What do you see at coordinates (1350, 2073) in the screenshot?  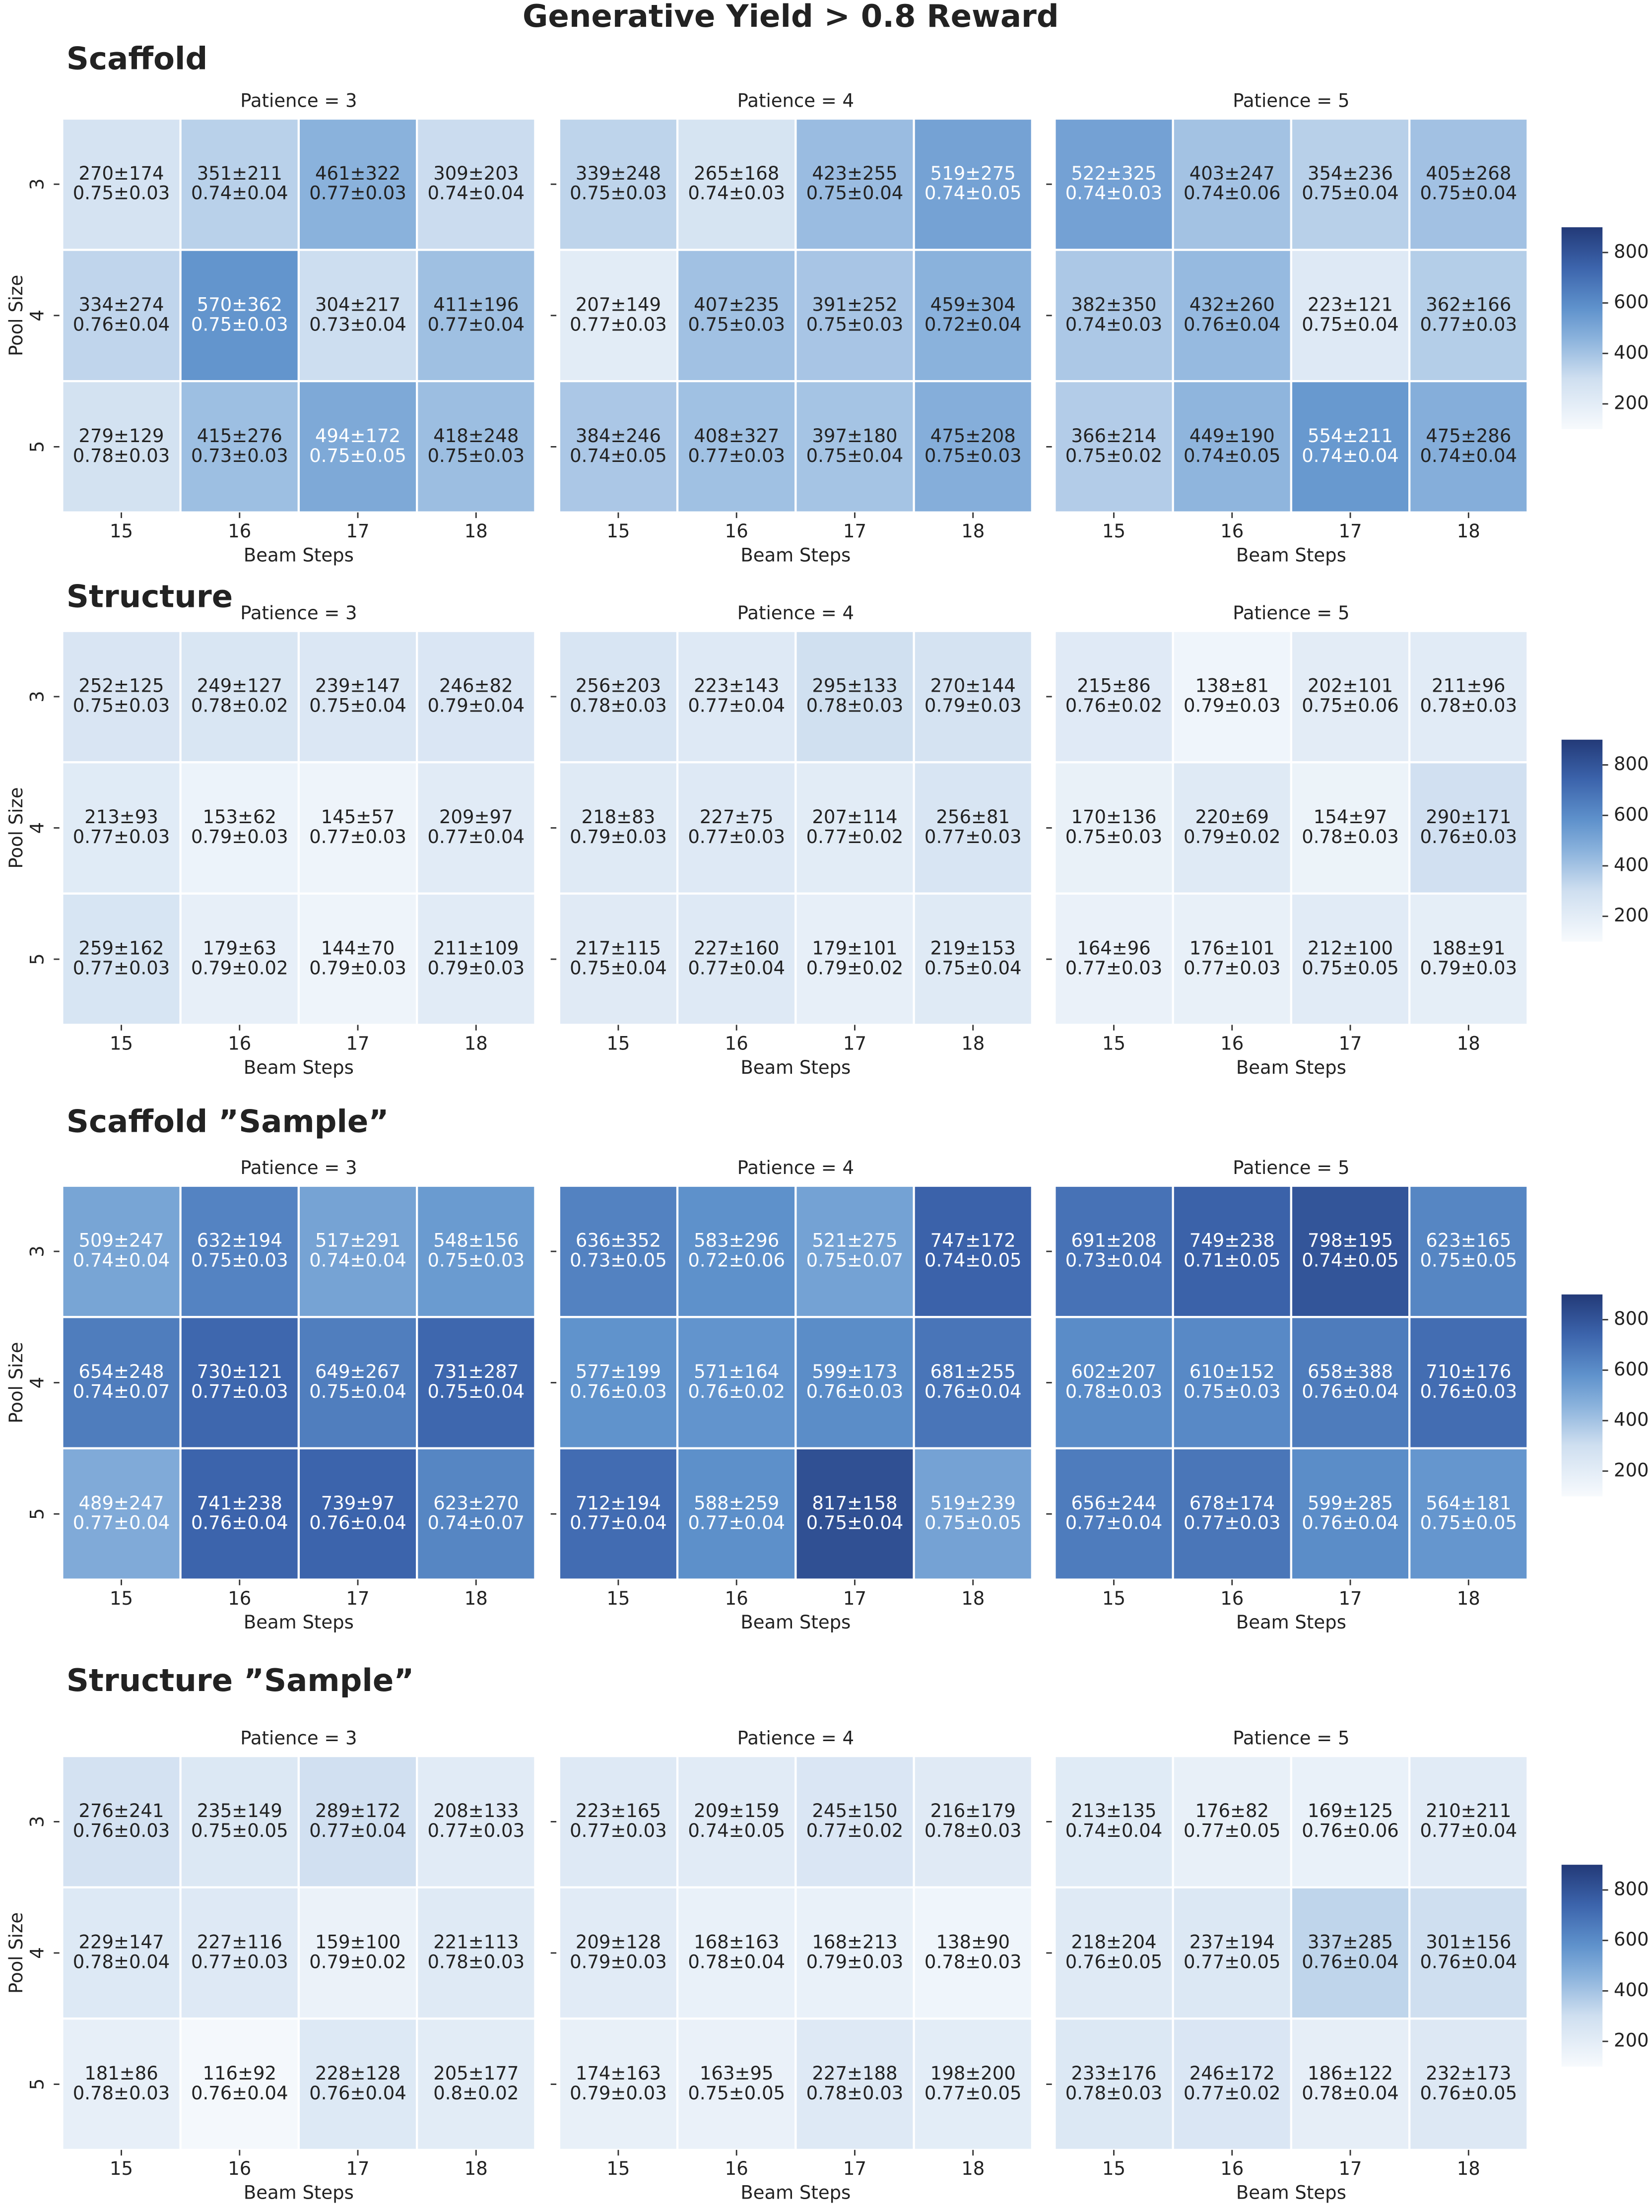 I see `cell-value-label: 186±122` at bounding box center [1350, 2073].